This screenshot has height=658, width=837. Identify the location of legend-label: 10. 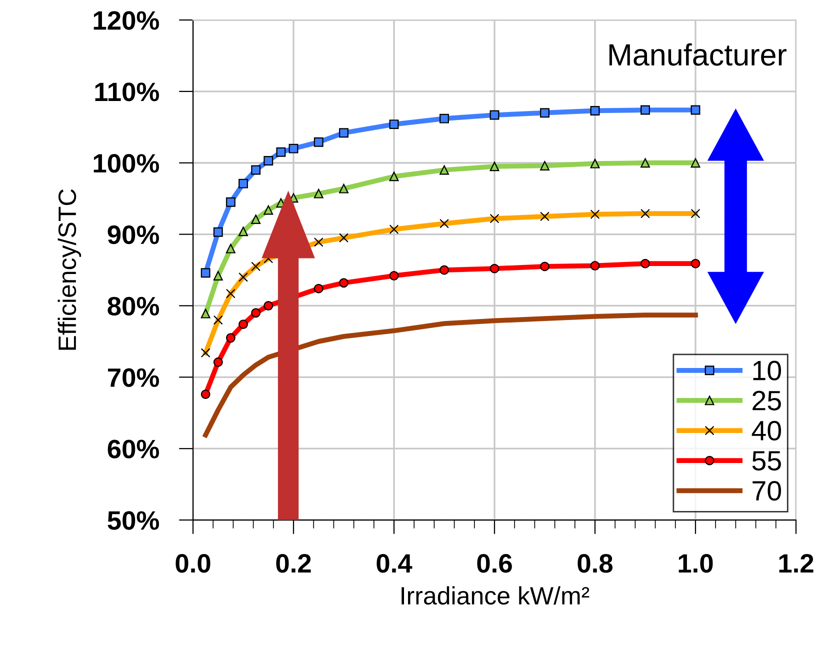
(767, 370).